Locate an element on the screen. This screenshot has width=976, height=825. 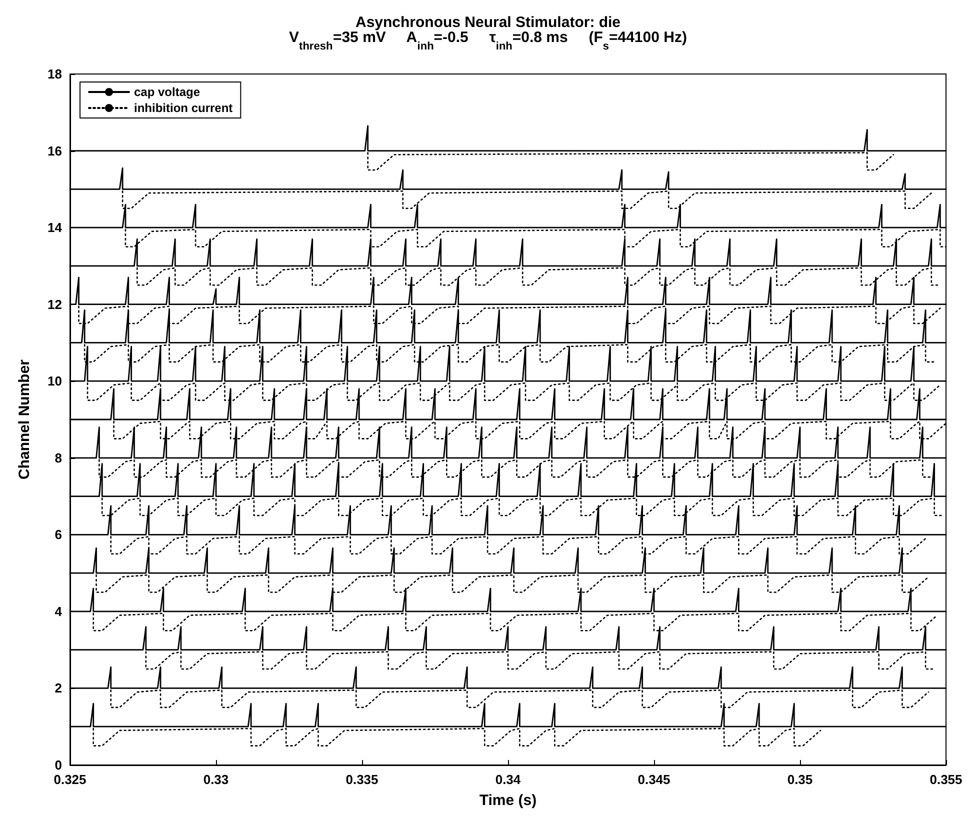
x-tick-label: 0.335 is located at coordinates (362, 779).